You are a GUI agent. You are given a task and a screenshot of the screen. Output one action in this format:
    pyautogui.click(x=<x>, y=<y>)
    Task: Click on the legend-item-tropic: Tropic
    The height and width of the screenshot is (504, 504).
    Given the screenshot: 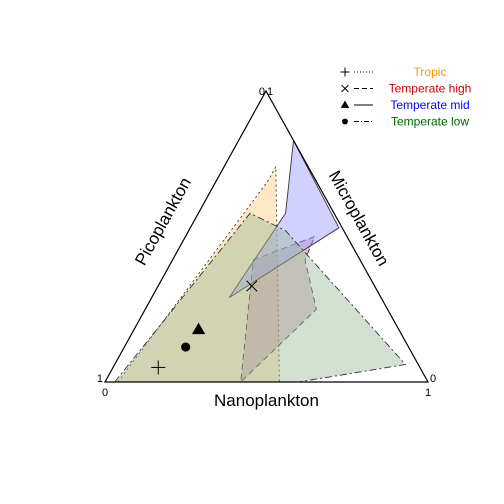 What is the action you would take?
    pyautogui.click(x=393, y=72)
    